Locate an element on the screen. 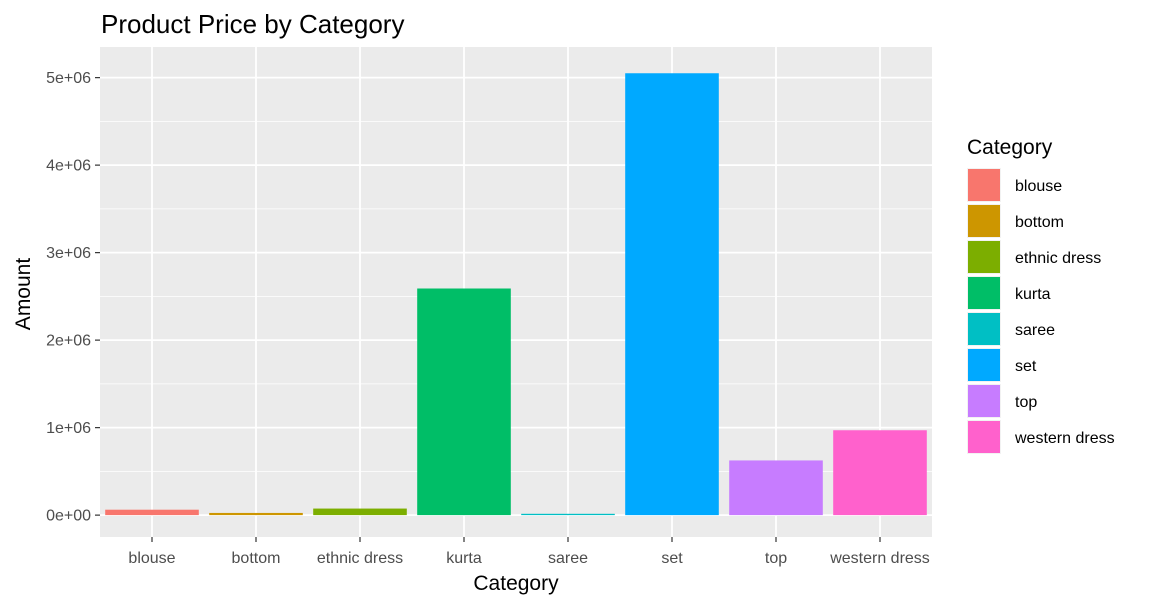  legend-label: saree is located at coordinates (1035, 330).